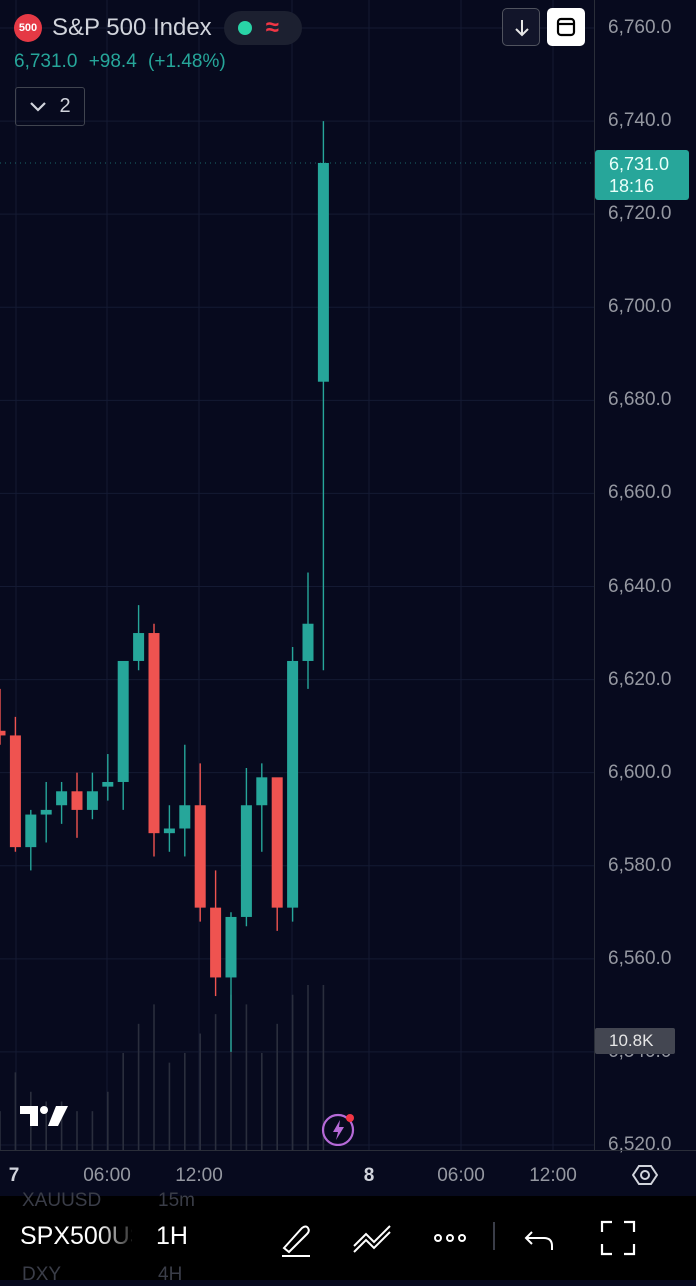 The image size is (696, 1286). What do you see at coordinates (44, 1115) in the screenshot?
I see `tradingview-logo-icon` at bounding box center [44, 1115].